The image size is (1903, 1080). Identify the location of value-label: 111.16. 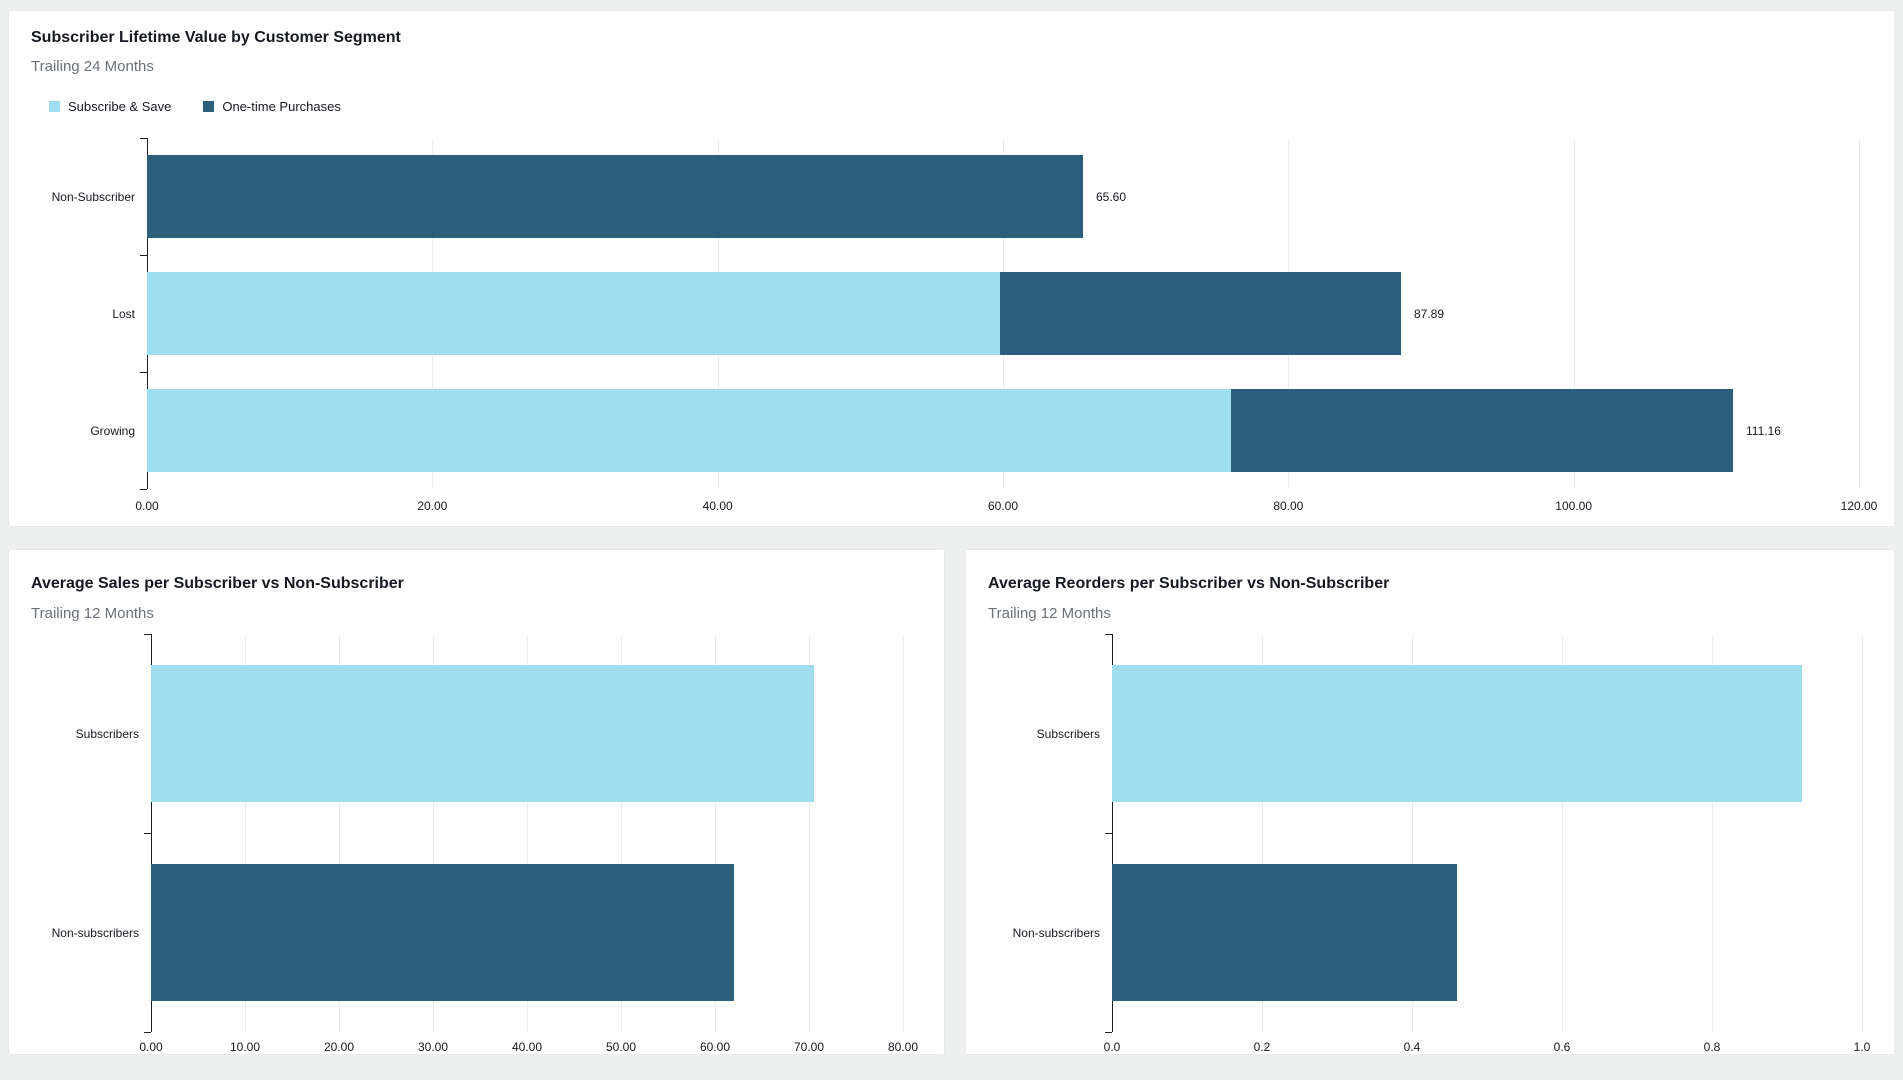
(1763, 431).